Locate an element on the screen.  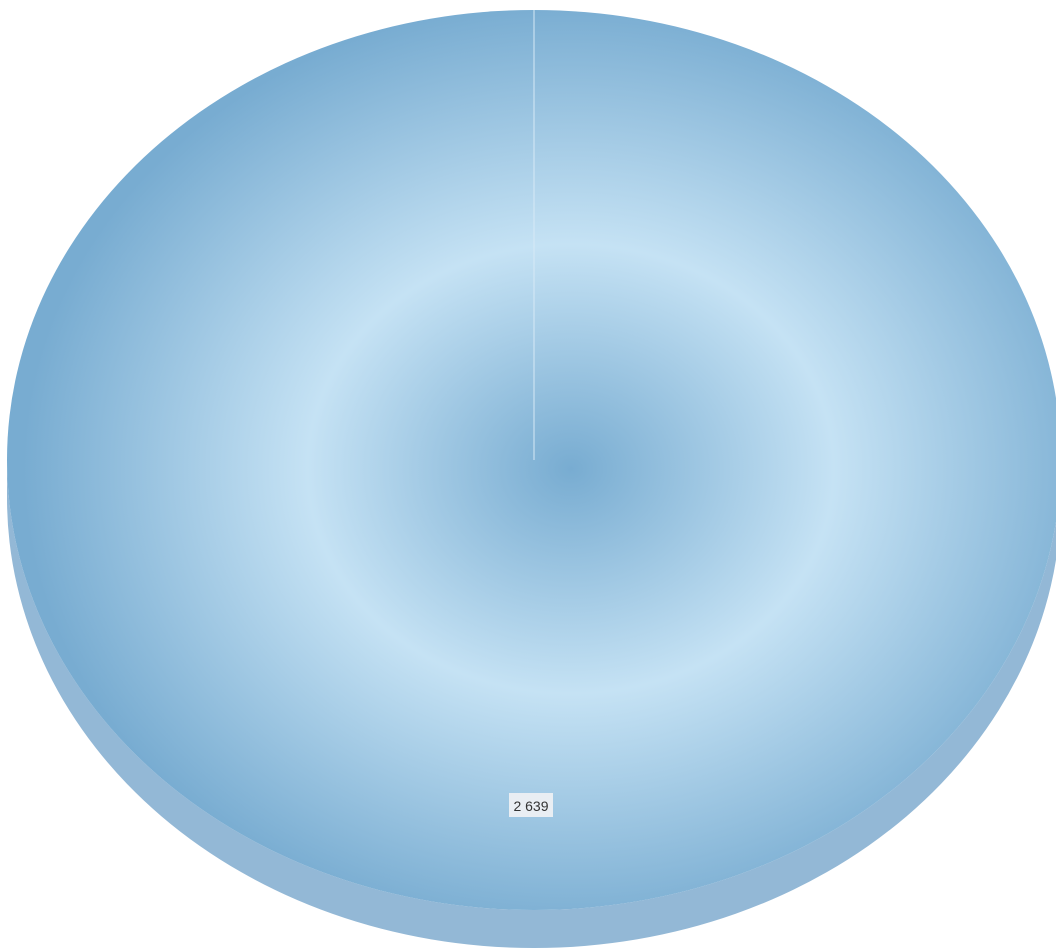
data-label-background is located at coordinates (531, 805).